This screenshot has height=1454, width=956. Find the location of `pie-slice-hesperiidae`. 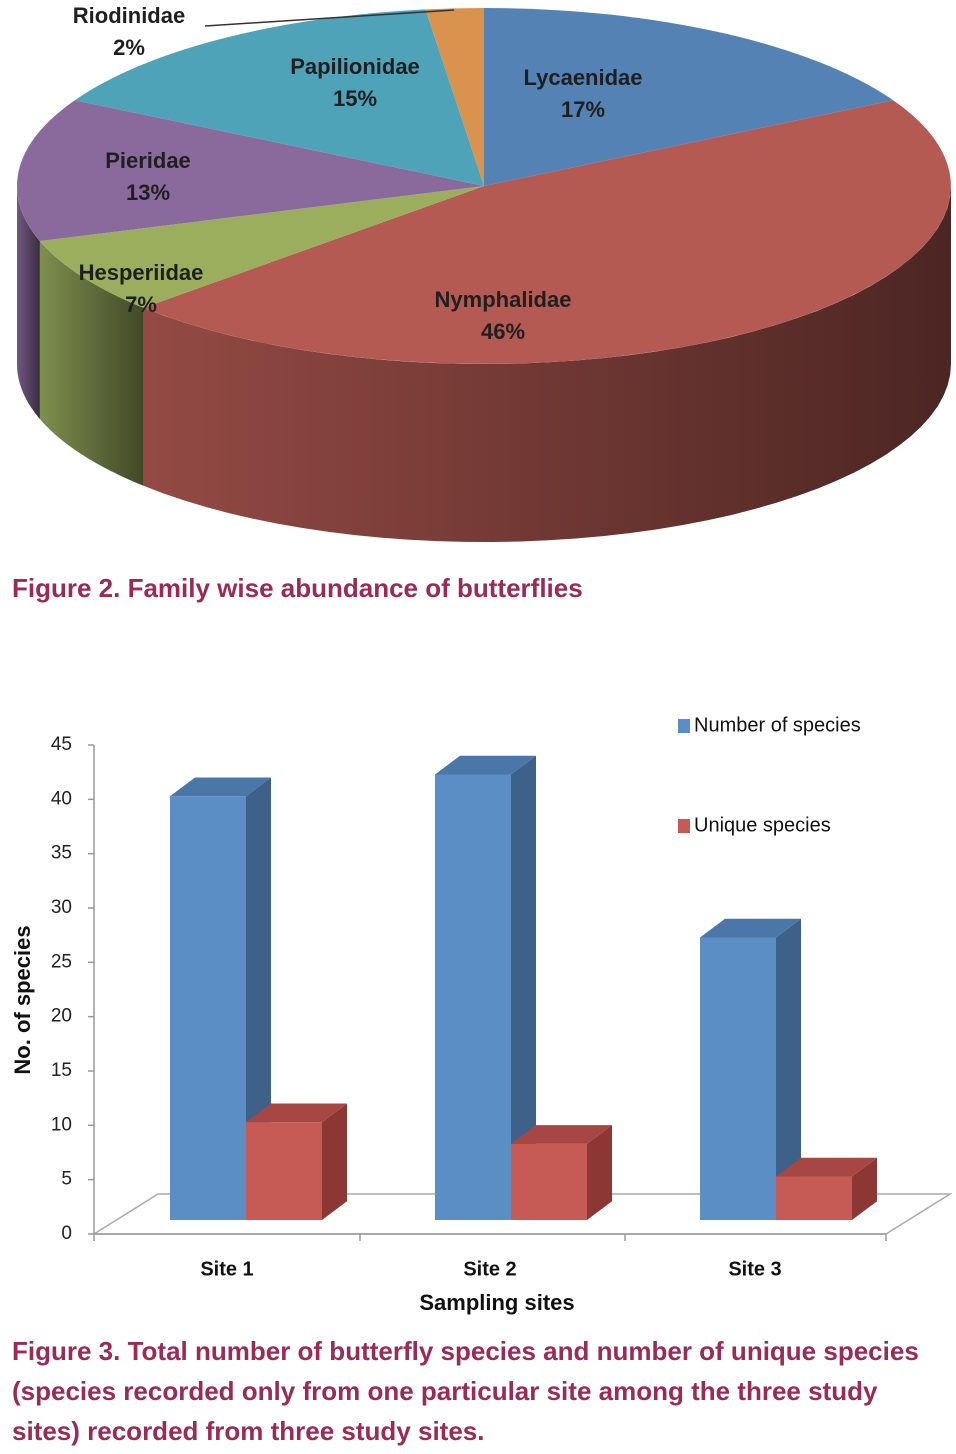

pie-slice-hesperiidae is located at coordinates (262, 247).